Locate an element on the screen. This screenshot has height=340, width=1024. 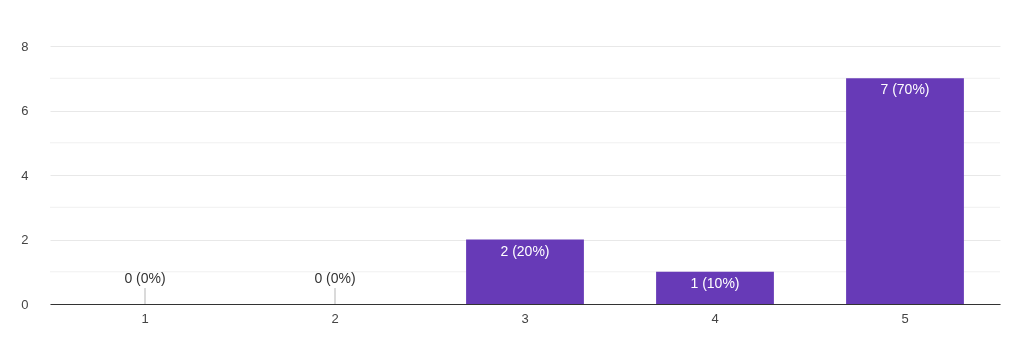
x-tick-label: 4 is located at coordinates (715, 318).